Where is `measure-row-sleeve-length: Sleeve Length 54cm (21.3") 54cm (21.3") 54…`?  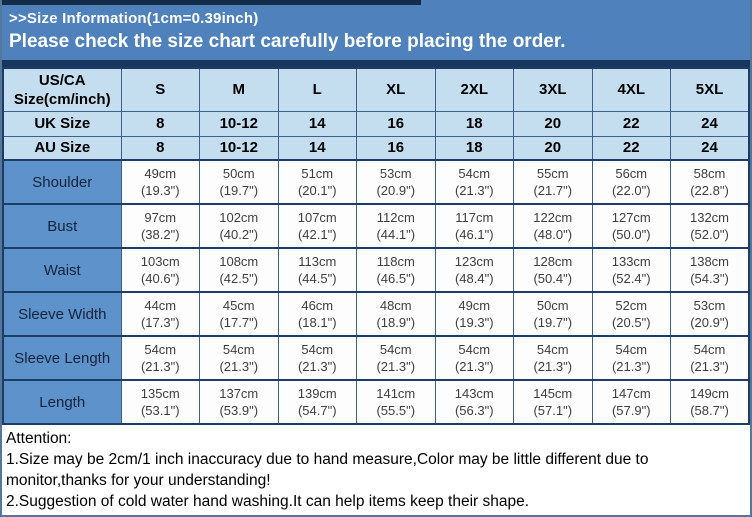 measure-row-sleeve-length: Sleeve Length 54cm (21.3") 54cm (21.3") 54… is located at coordinates (376, 358).